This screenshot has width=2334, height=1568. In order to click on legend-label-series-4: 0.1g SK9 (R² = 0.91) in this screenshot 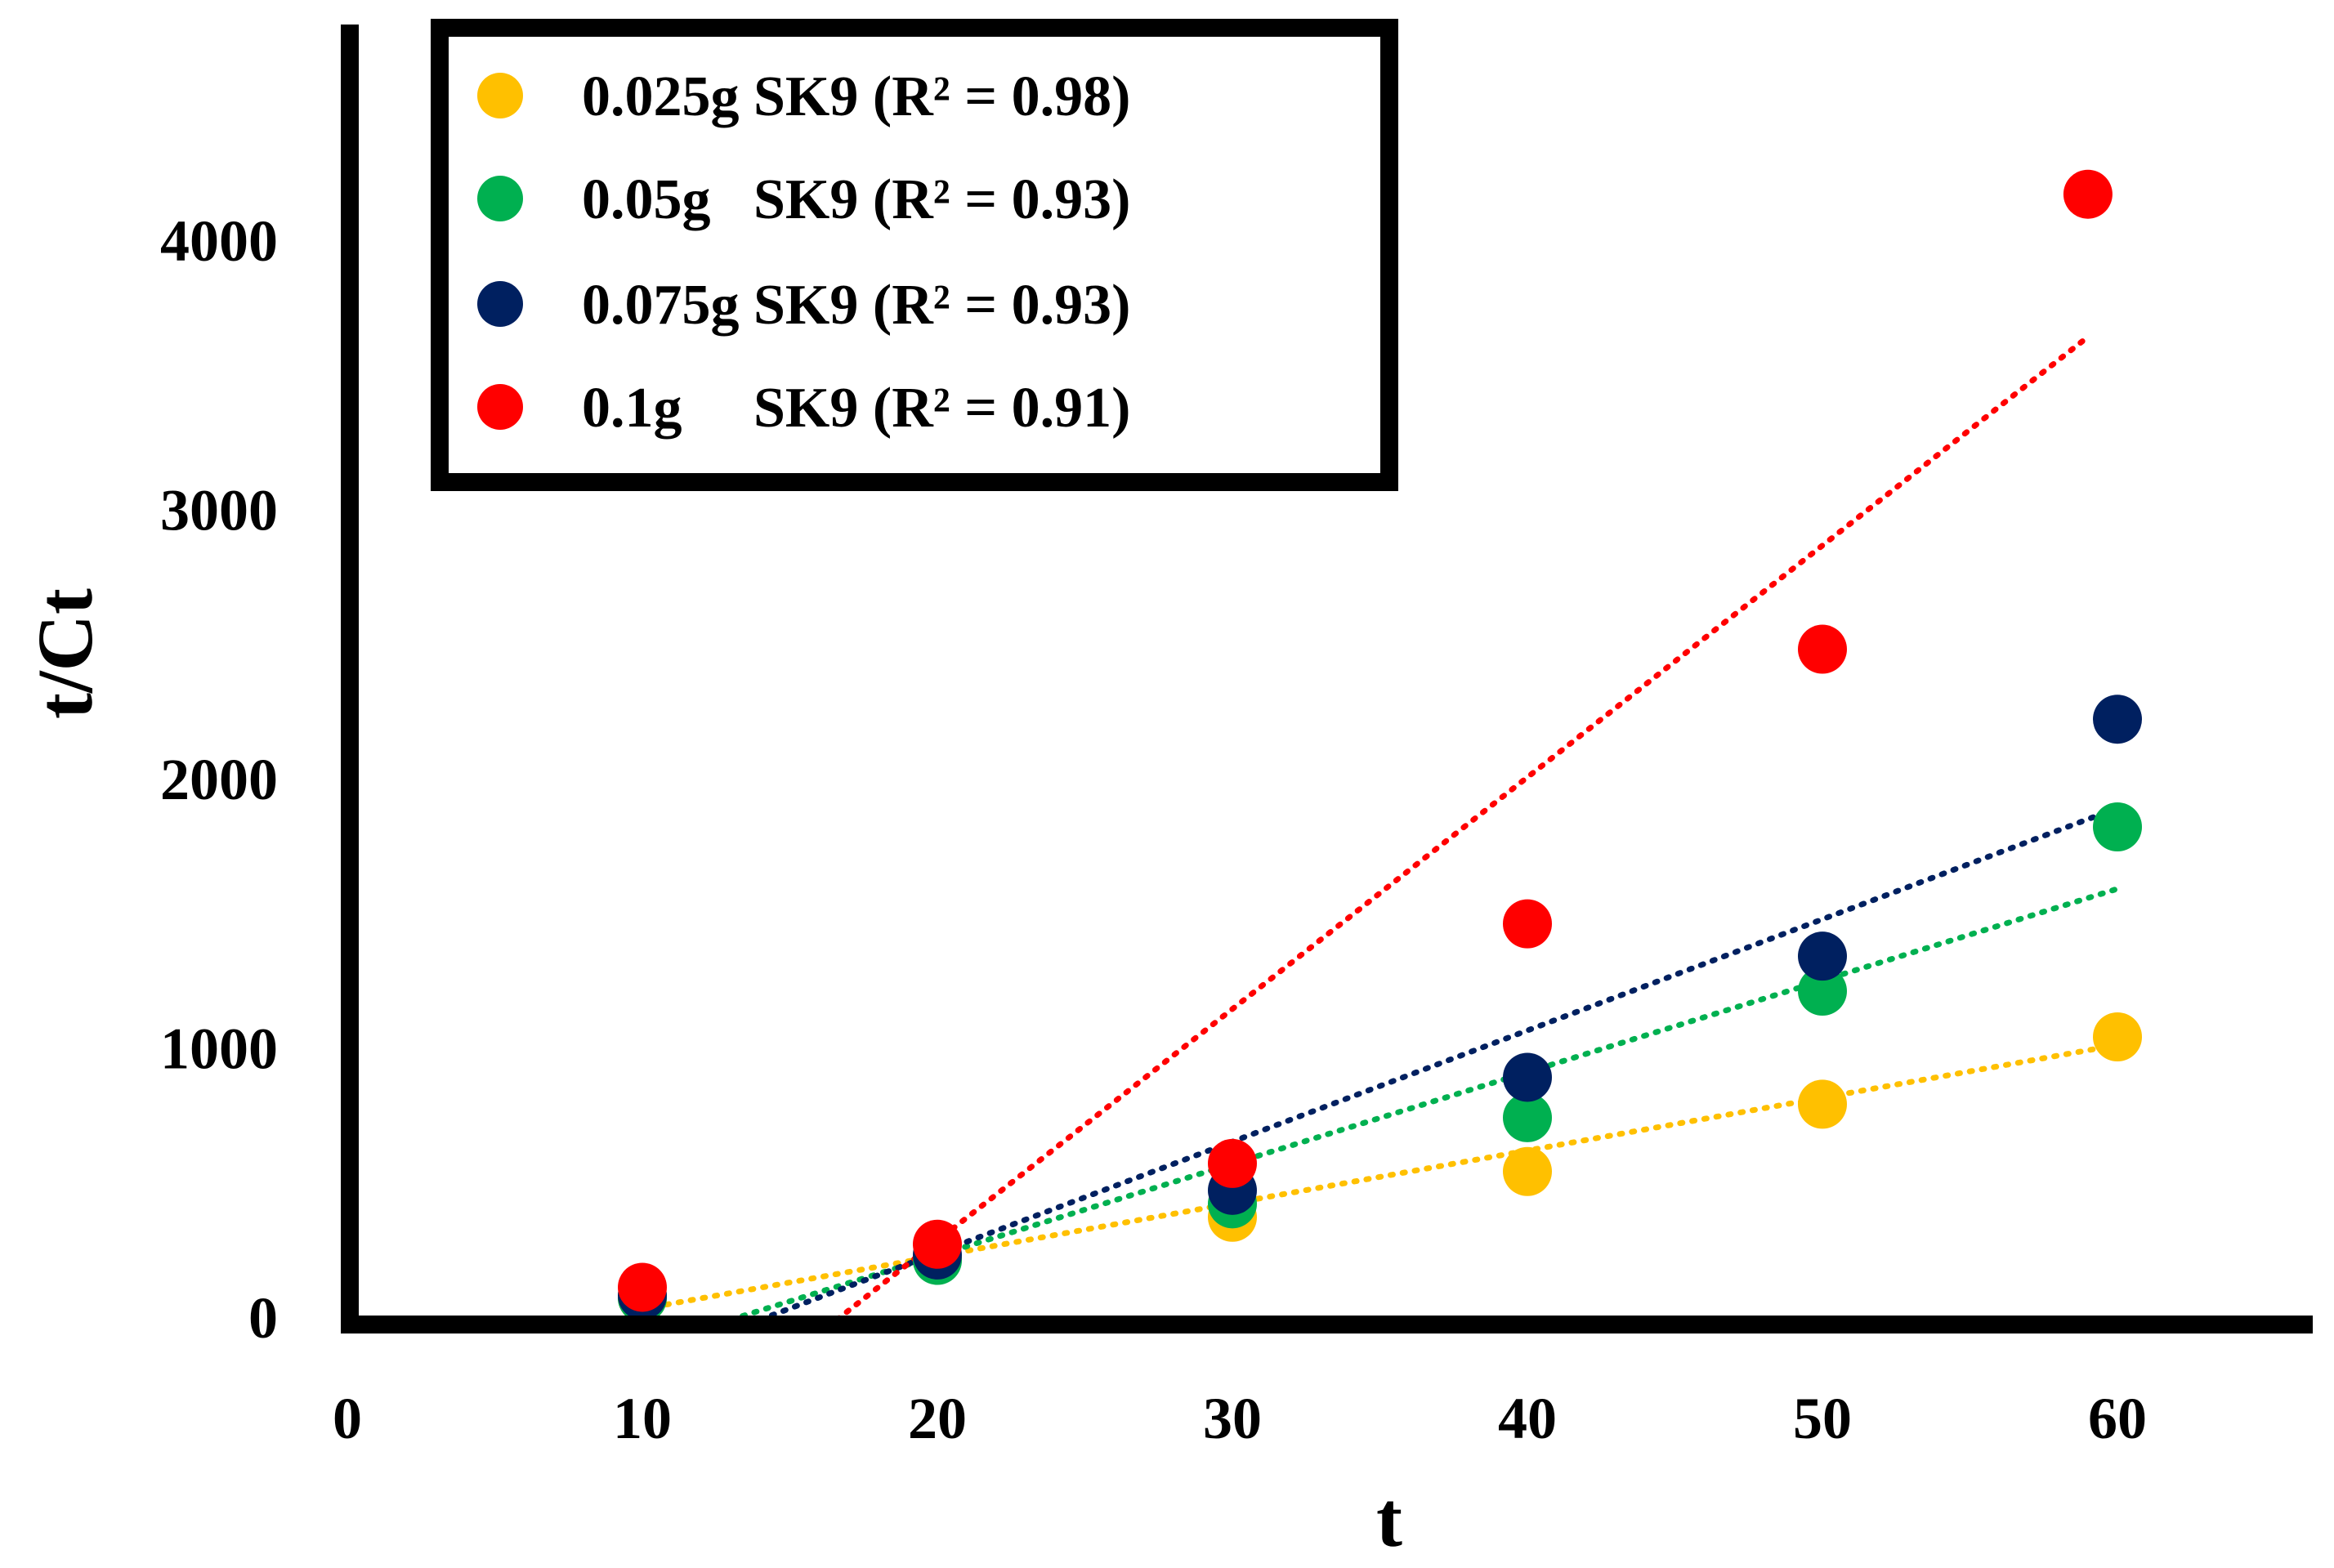, I will do `click(856, 408)`.